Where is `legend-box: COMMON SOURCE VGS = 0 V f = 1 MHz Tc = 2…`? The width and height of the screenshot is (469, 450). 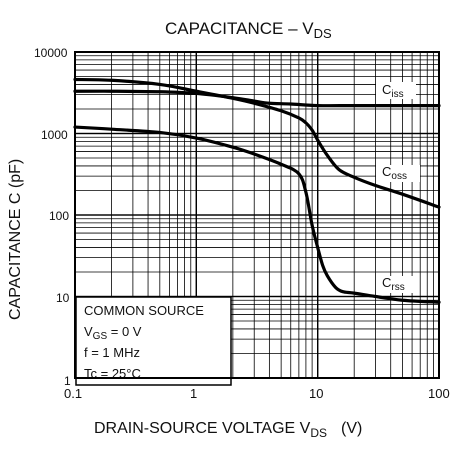
legend-box: COMMON SOURCE VGS = 0 V f = 1 MHz Tc = 2… is located at coordinates (153, 341).